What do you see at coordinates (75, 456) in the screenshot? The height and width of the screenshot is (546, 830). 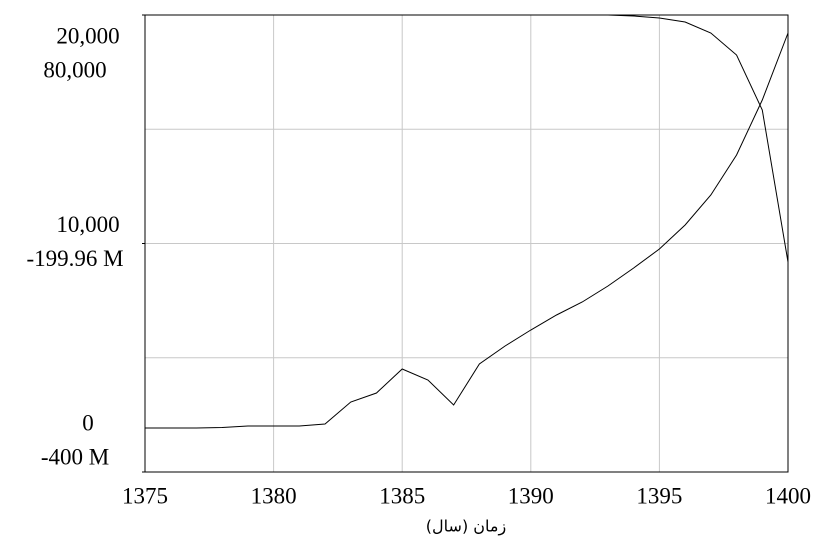 I see `y2-tick-label: -400 M` at bounding box center [75, 456].